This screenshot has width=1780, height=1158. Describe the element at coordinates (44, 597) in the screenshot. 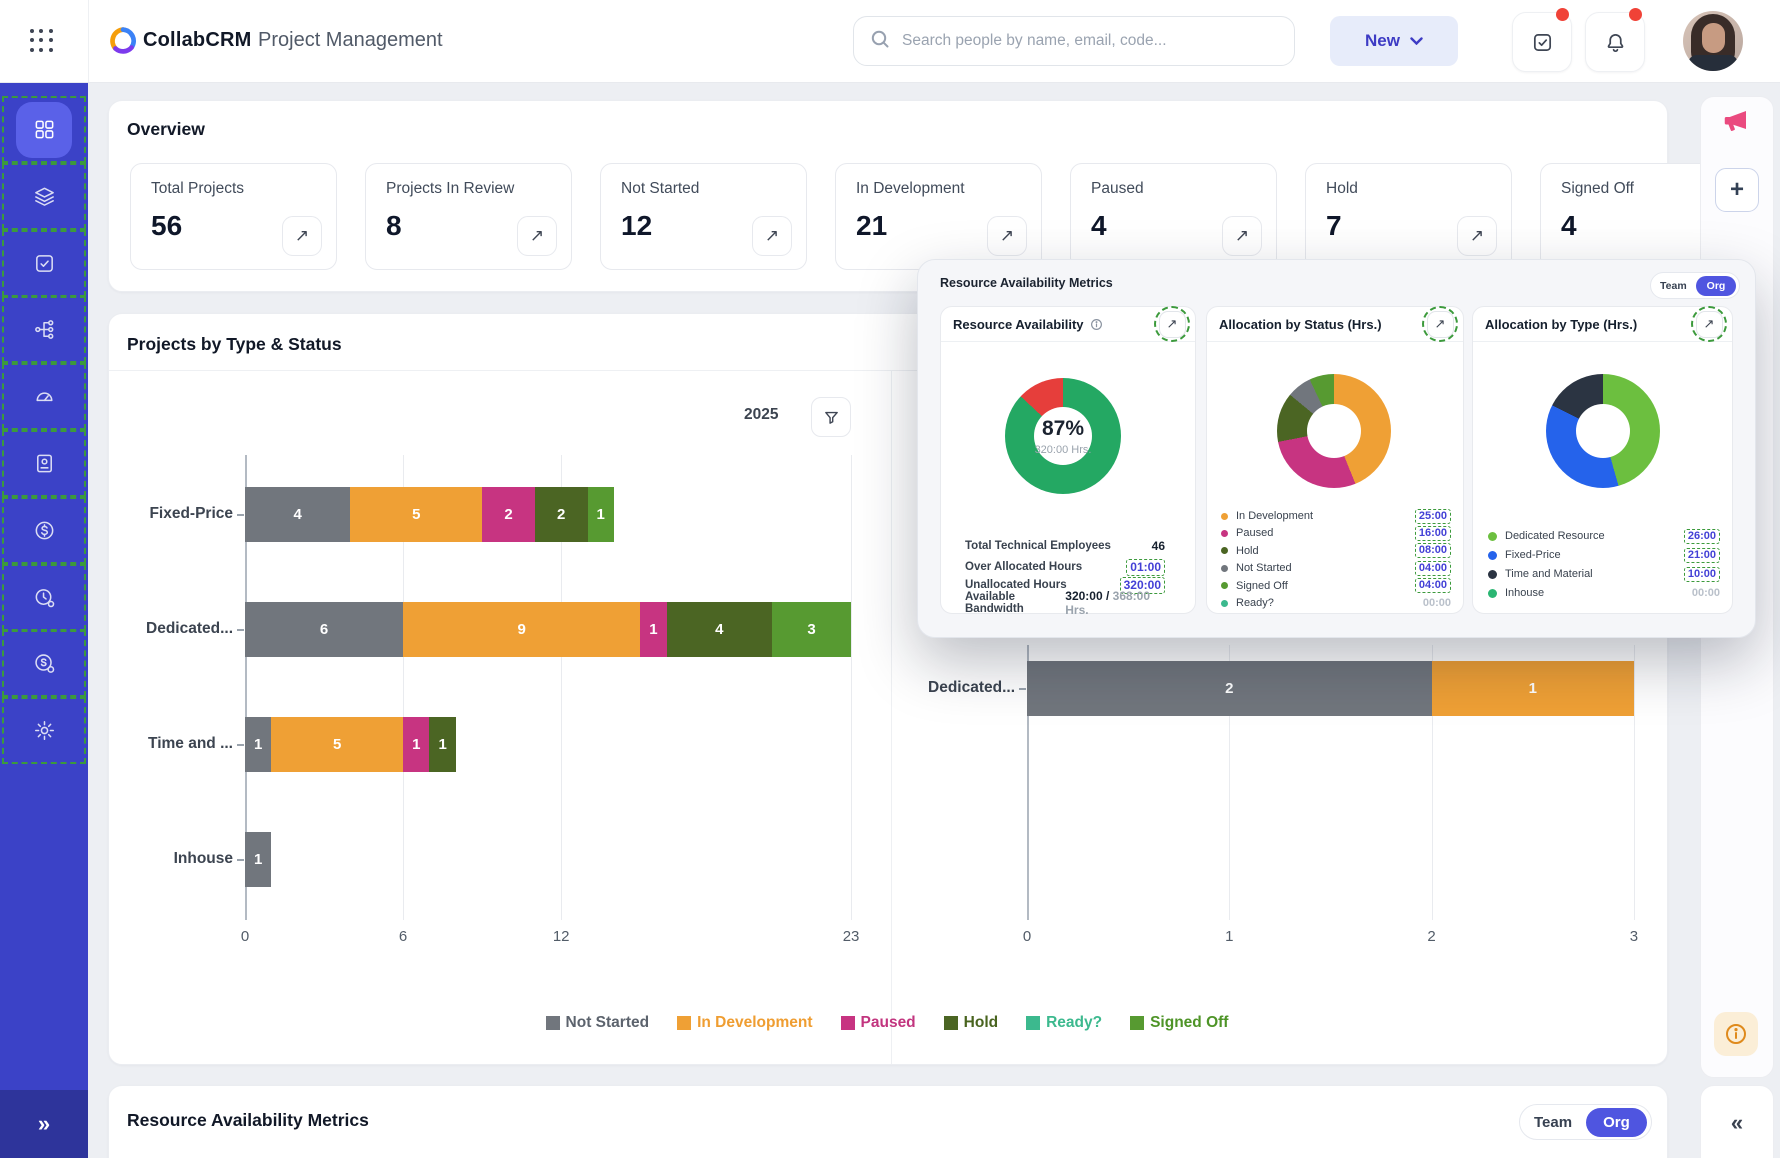

I see `sidebar-item-timesheet` at that location.